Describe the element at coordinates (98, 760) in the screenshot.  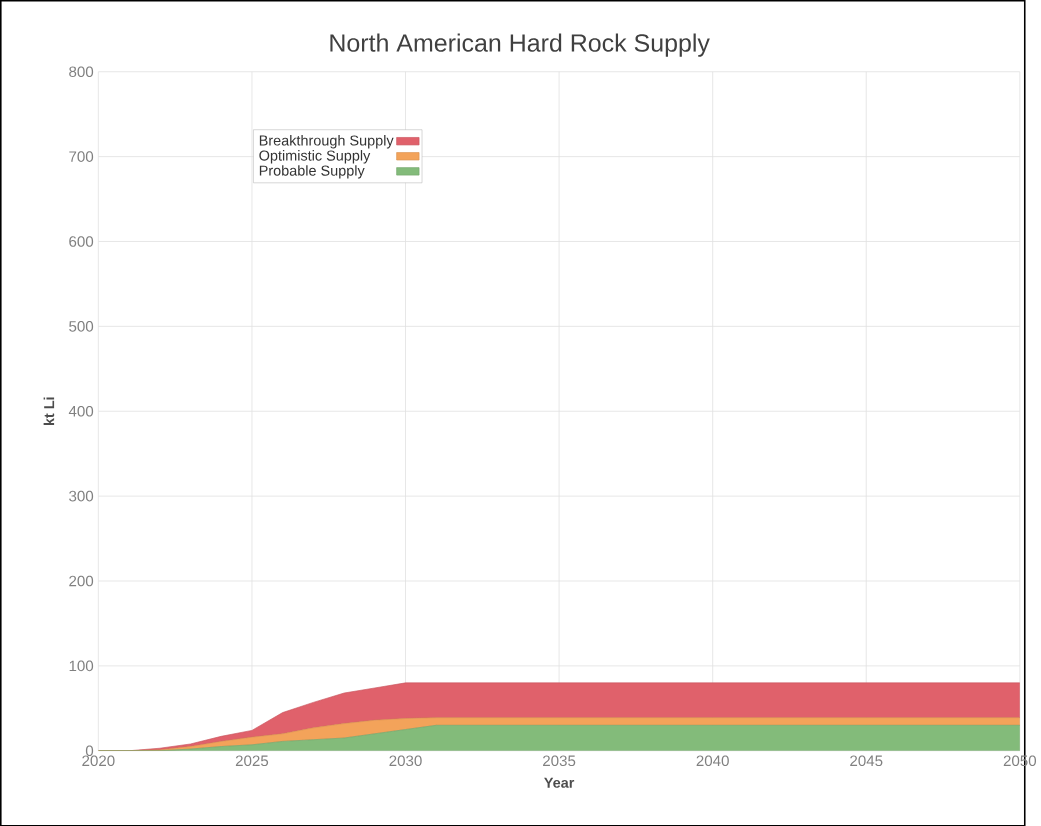
I see `x-tick-label: 2020` at that location.